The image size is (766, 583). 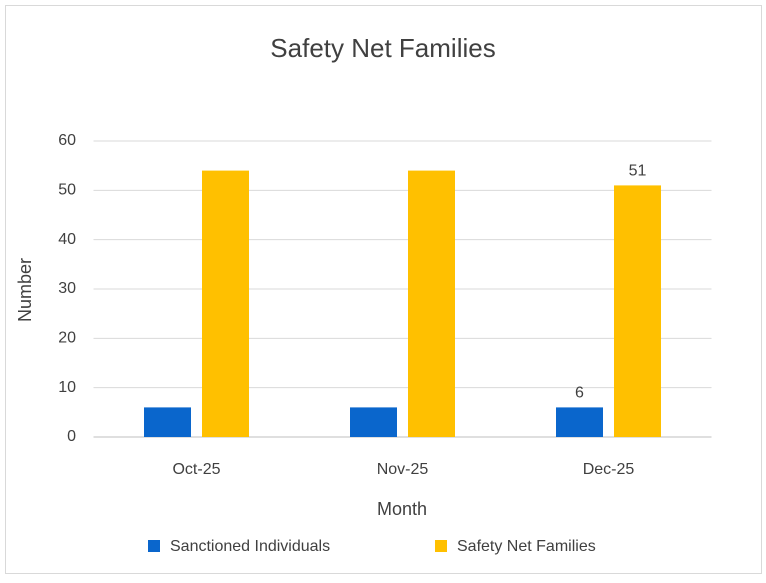 I want to click on y-tick-label: 0, so click(x=71, y=436).